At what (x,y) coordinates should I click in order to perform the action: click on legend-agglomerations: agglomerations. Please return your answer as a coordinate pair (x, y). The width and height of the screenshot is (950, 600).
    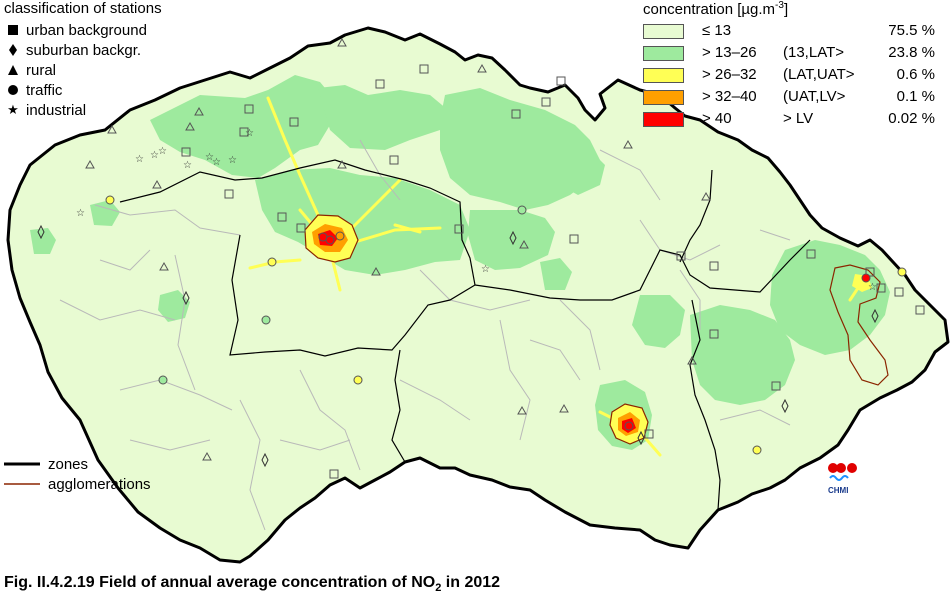
    Looking at the image, I should click on (77, 484).